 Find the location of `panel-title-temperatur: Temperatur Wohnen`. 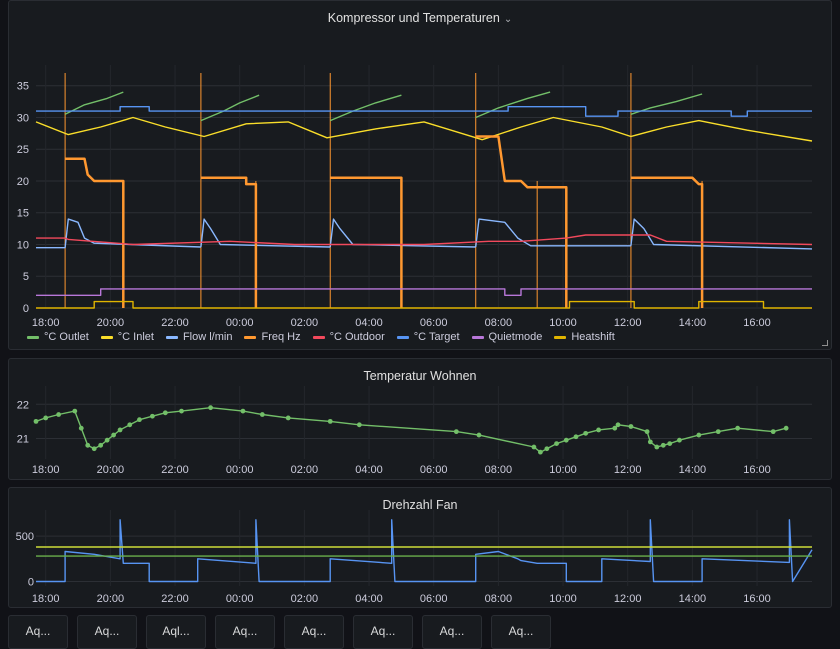

panel-title-temperatur: Temperatur Wohnen is located at coordinates (420, 376).